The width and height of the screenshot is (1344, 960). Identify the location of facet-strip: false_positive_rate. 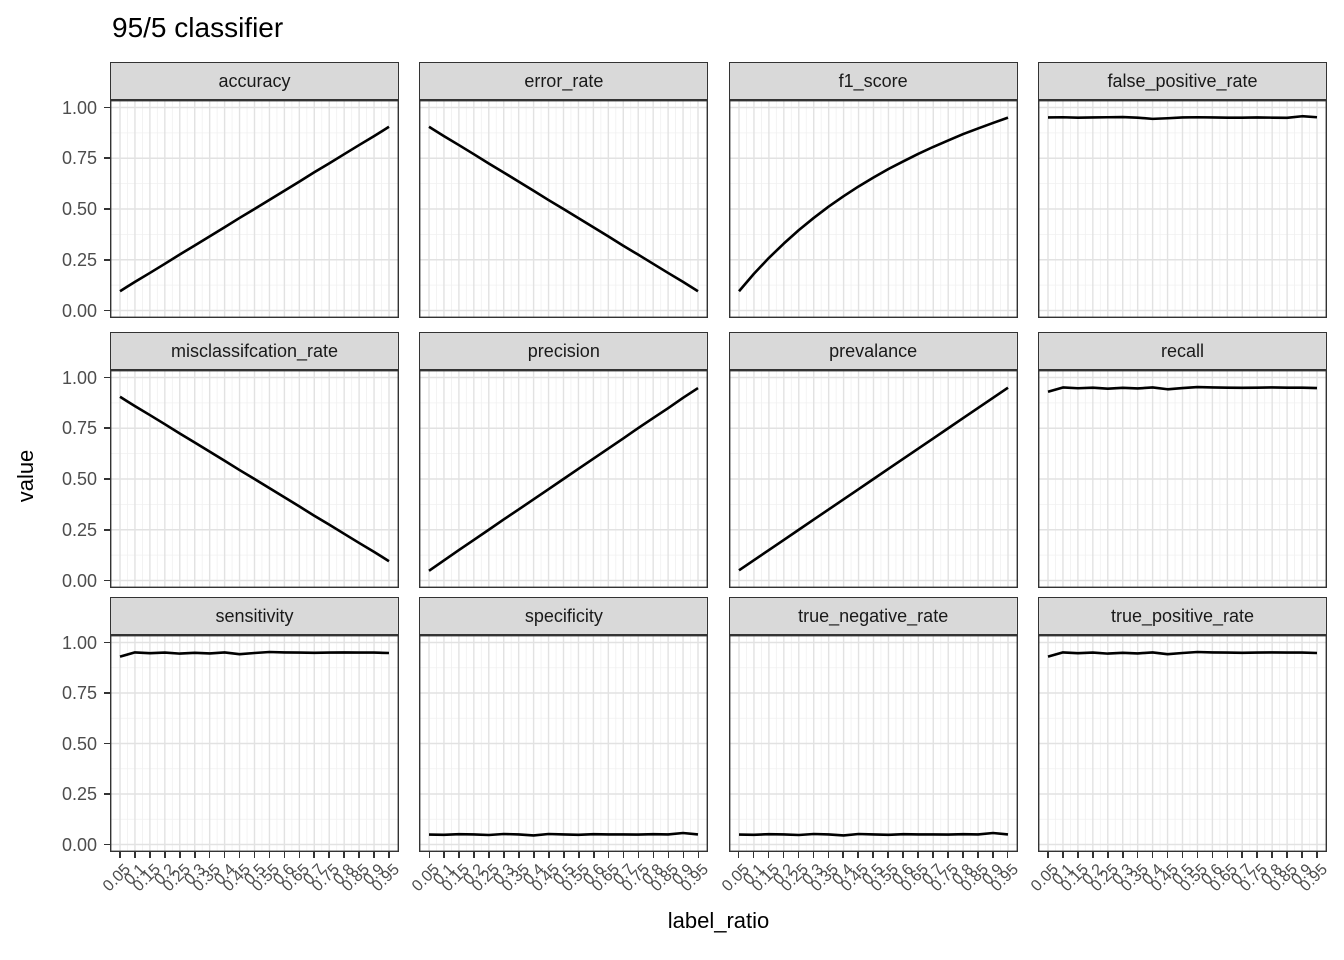
(1182, 81).